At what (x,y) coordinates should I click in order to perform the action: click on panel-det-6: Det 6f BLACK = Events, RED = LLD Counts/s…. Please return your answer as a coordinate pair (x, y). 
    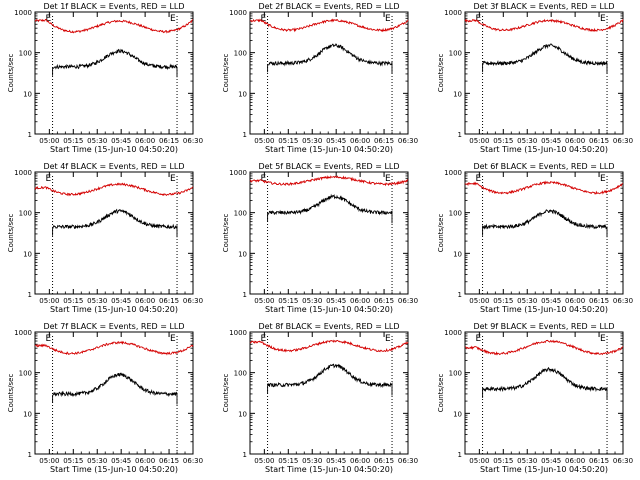
    Looking at the image, I should click on (535, 238).